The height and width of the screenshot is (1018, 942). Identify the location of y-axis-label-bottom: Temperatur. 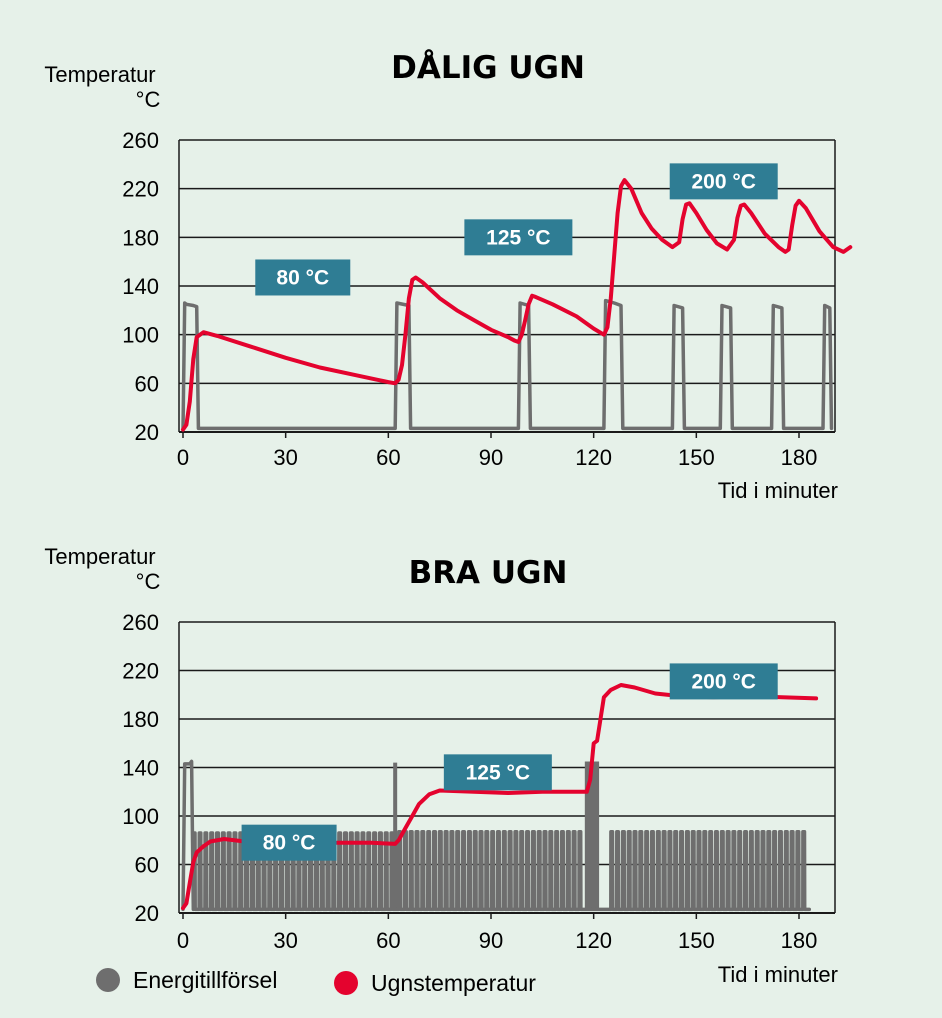
(99, 556).